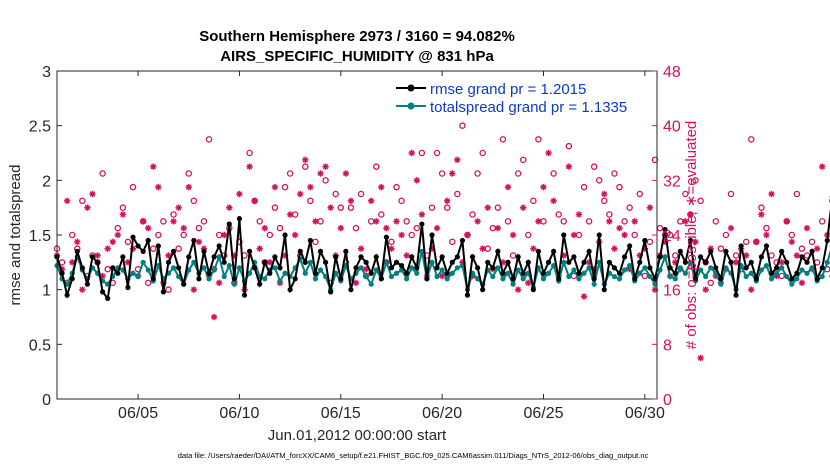  Describe the element at coordinates (40, 345) in the screenshot. I see `y-tick-label: 0.5` at that location.